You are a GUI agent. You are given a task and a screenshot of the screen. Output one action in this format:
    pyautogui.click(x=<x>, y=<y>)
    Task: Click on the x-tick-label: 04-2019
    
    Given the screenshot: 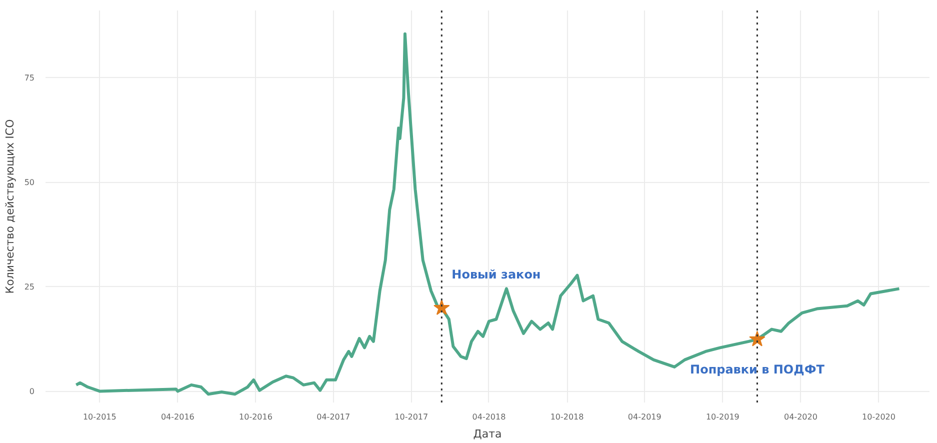 What is the action you would take?
    pyautogui.click(x=645, y=417)
    